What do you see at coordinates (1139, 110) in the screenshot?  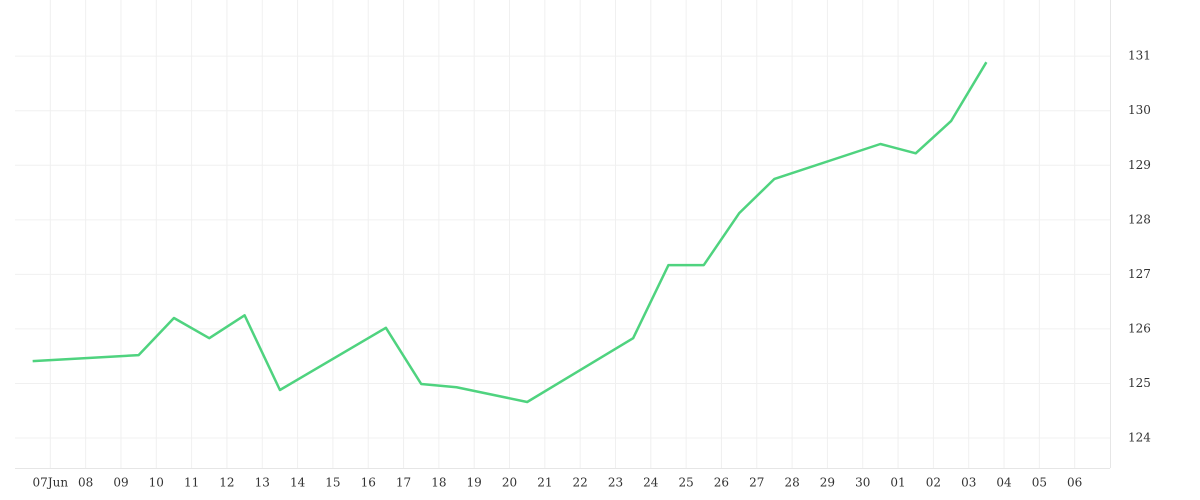 I see `y-tick-label: 130` at bounding box center [1139, 110].